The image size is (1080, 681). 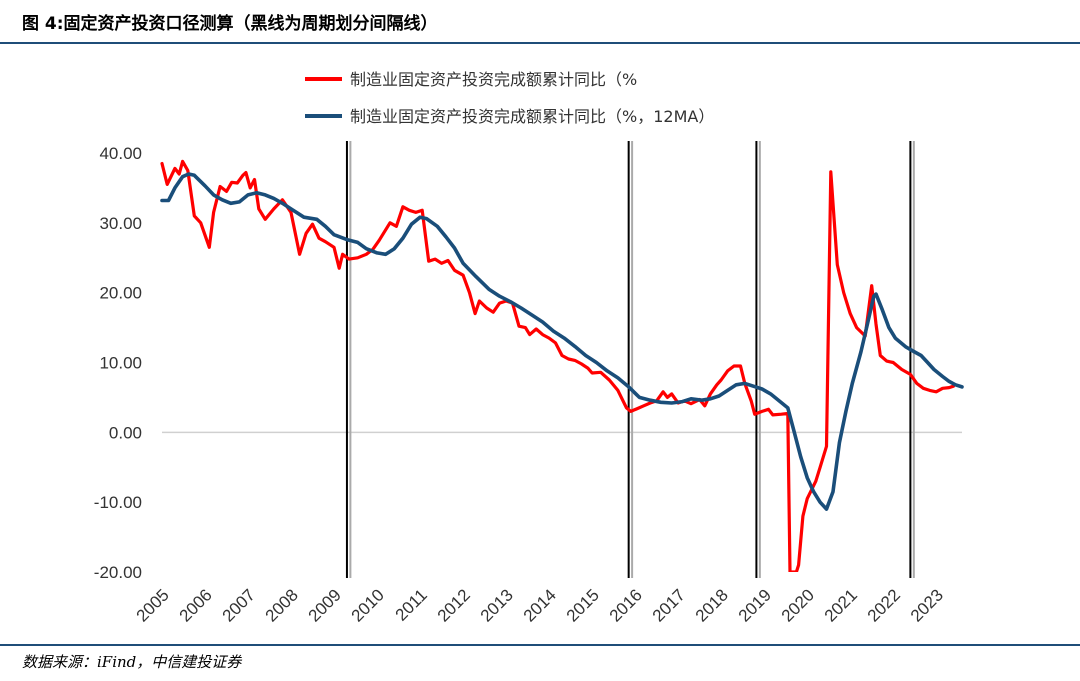 What do you see at coordinates (120, 223) in the screenshot?
I see `y-tick-label: 30.00` at bounding box center [120, 223].